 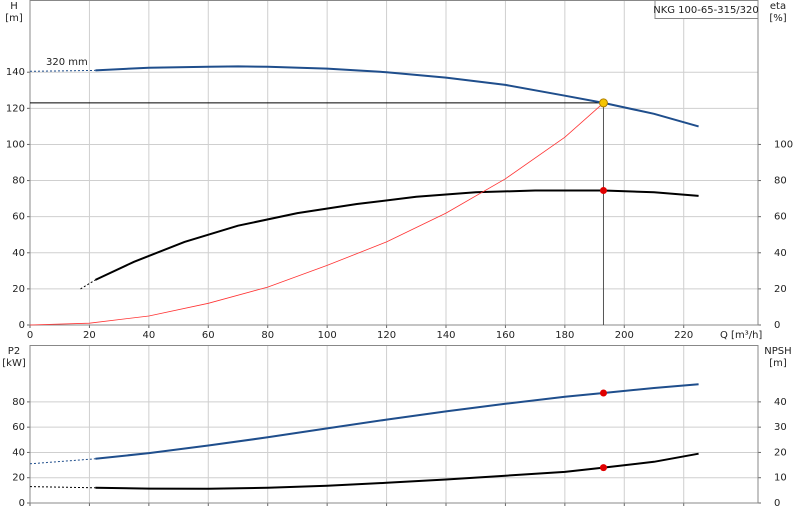 What do you see at coordinates (780, 478) in the screenshot?
I see `y2-tick-label: 10` at bounding box center [780, 478].